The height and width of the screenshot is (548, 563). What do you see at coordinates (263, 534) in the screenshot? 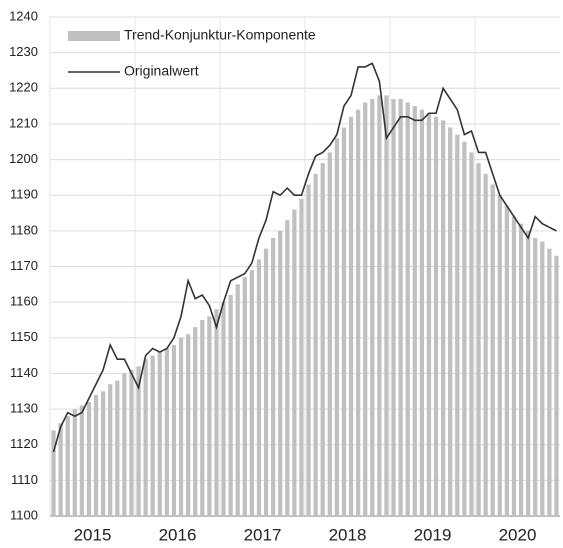
I see `x-tick-label: 2017` at bounding box center [263, 534].